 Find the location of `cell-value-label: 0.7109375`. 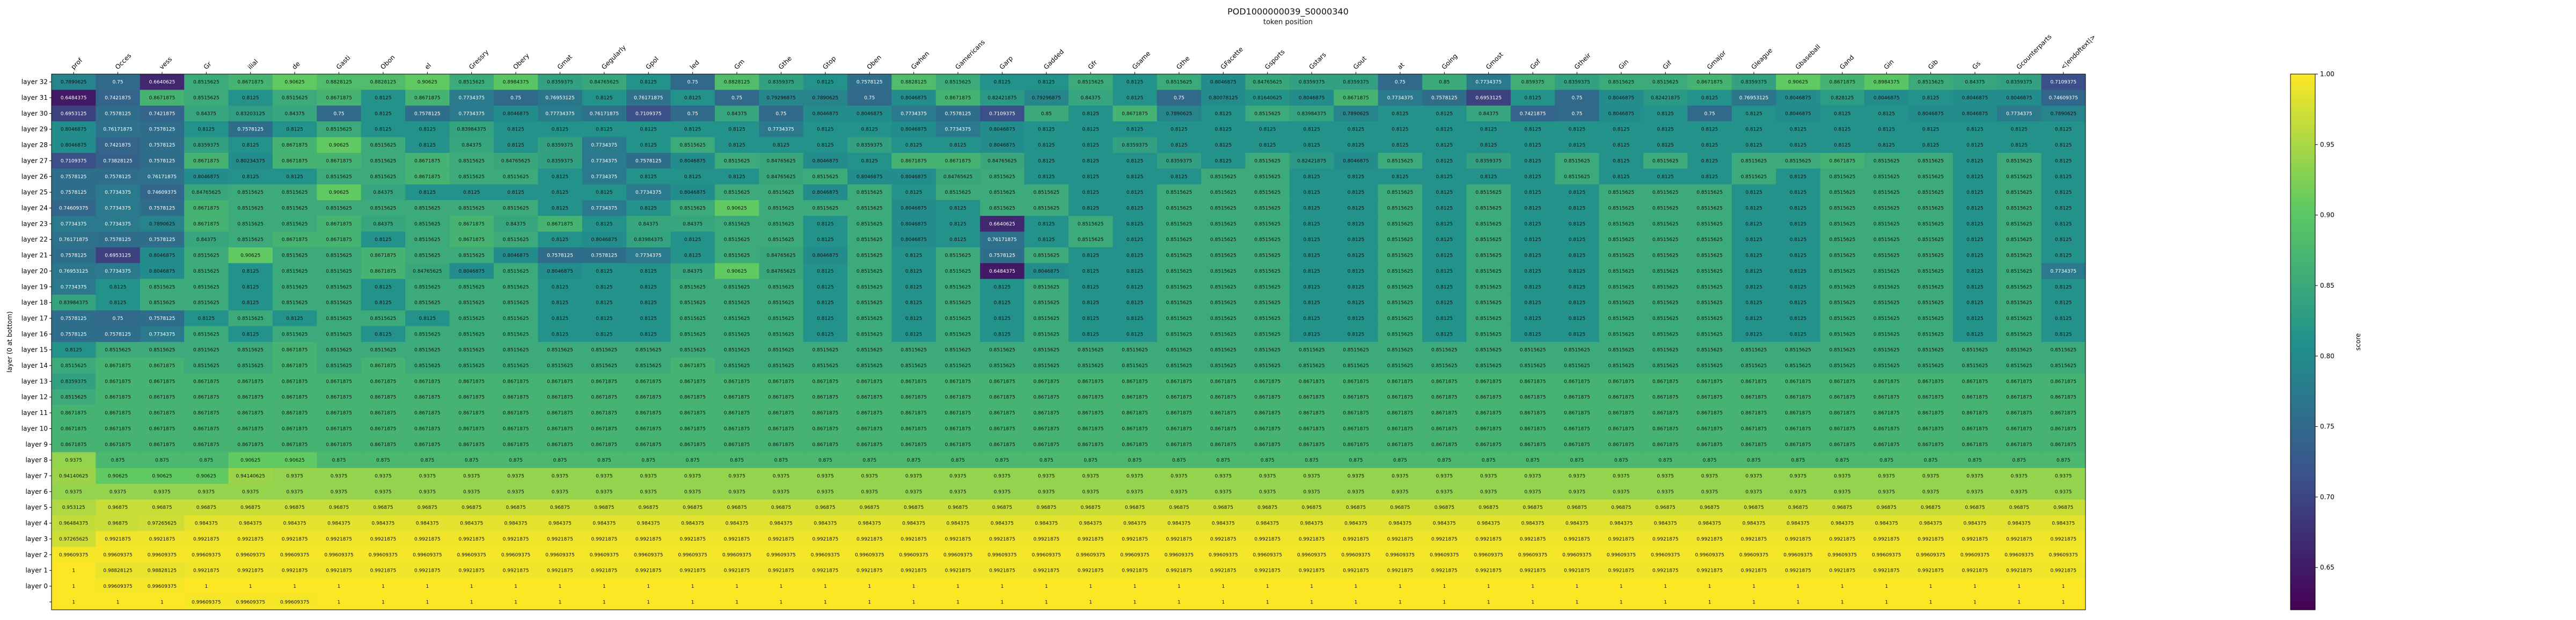

cell-value-label: 0.7109375 is located at coordinates (74, 161).